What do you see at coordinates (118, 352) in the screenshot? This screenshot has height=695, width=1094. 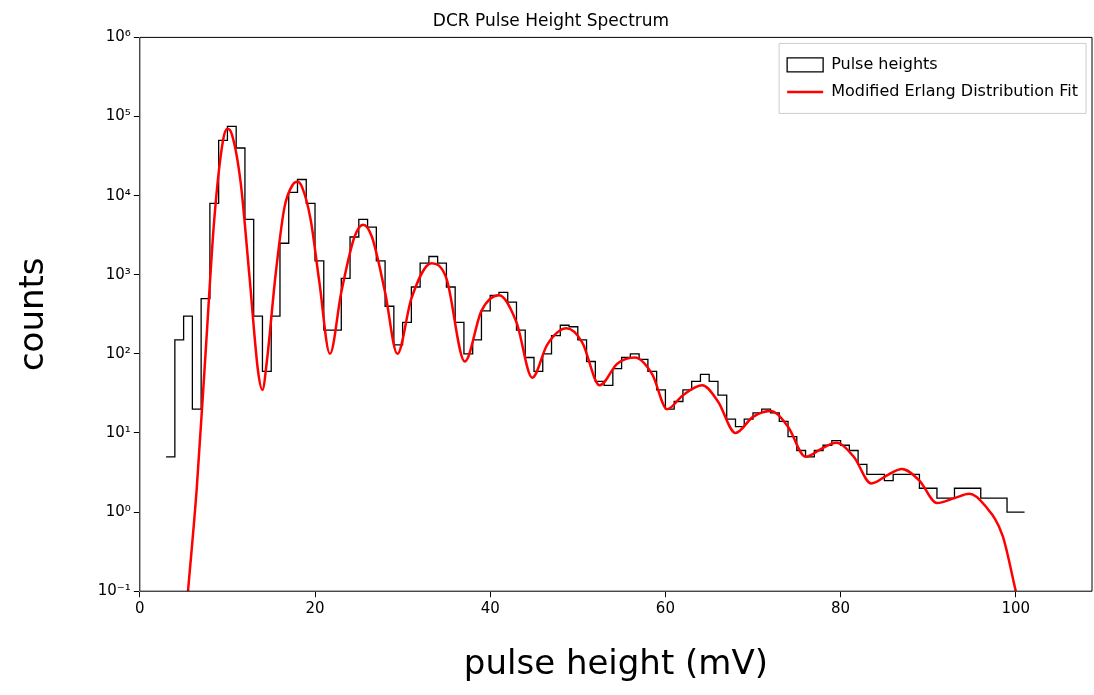 I see `y-tick-label: 10²` at bounding box center [118, 352].